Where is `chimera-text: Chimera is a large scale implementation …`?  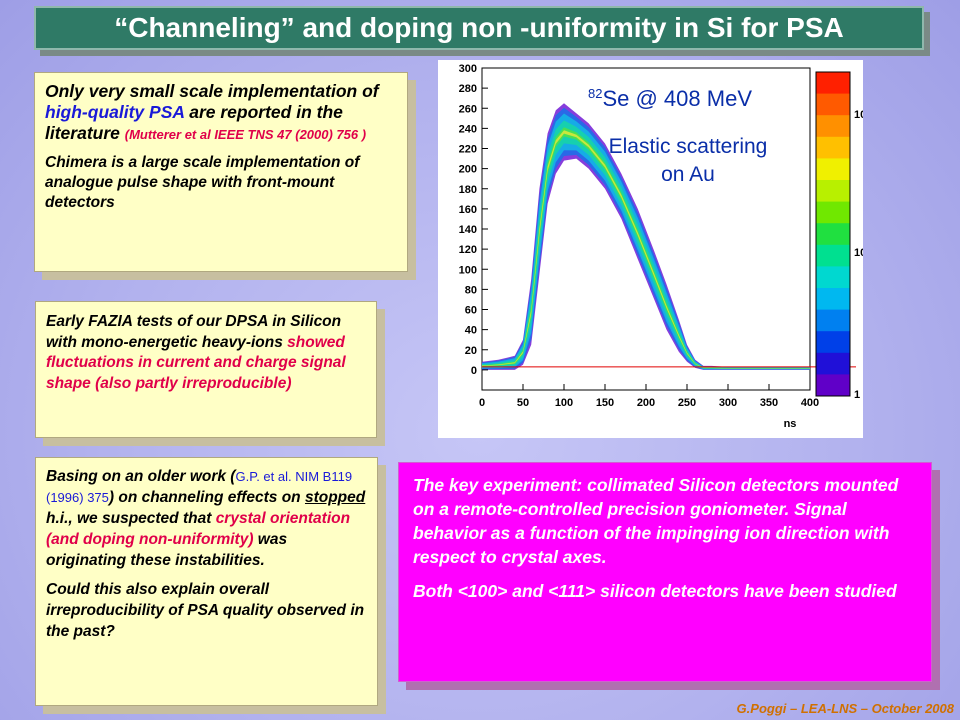 chimera-text: Chimera is a large scale implementation … is located at coordinates (202, 182).